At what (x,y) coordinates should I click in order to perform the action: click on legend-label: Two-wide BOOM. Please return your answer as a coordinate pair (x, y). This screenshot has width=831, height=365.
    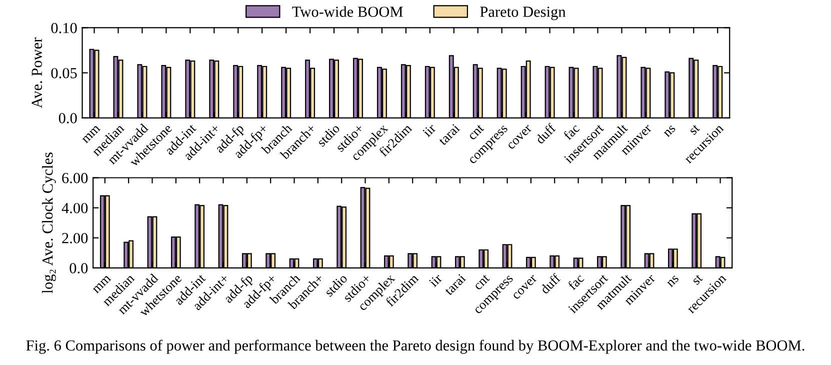
    Looking at the image, I should click on (347, 11).